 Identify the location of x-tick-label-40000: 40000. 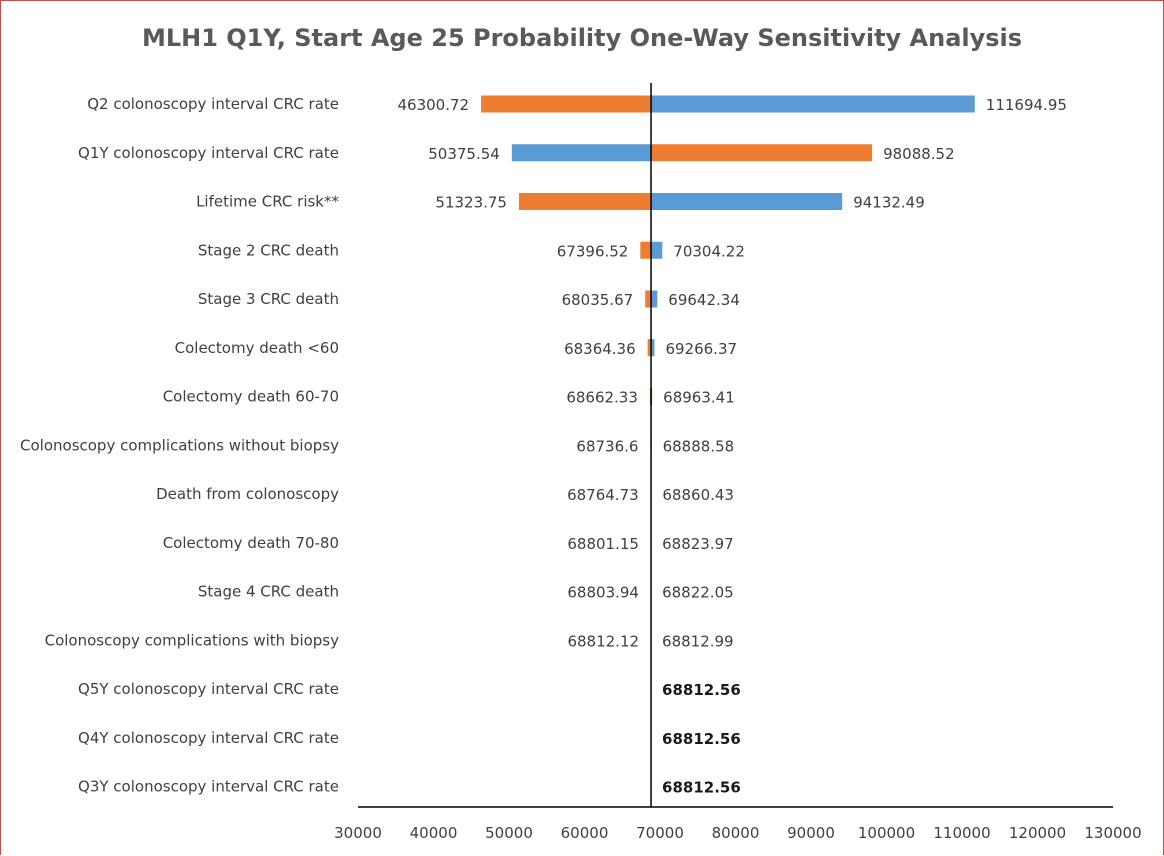
(434, 833).